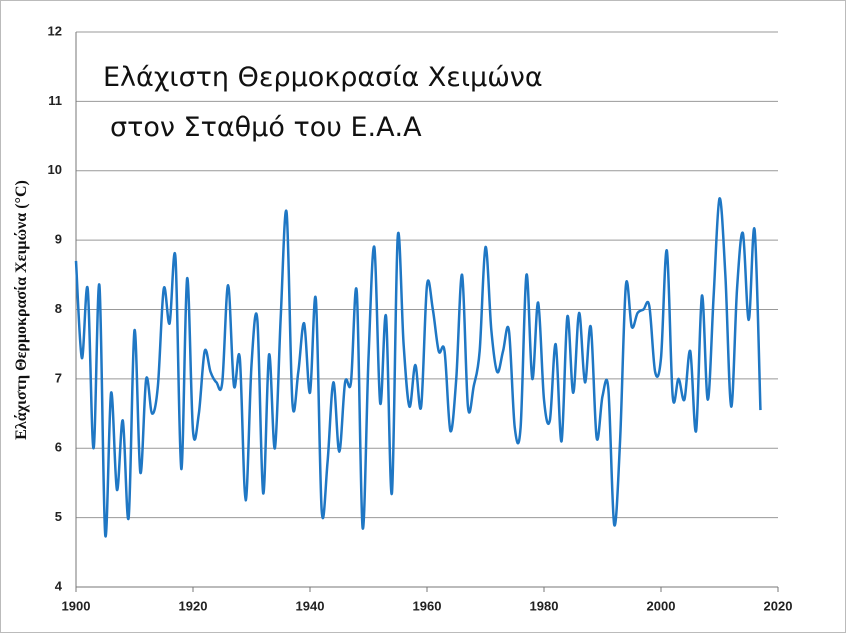 The width and height of the screenshot is (846, 633). Describe the element at coordinates (58, 308) in the screenshot. I see `y-tick-label: 8` at that location.